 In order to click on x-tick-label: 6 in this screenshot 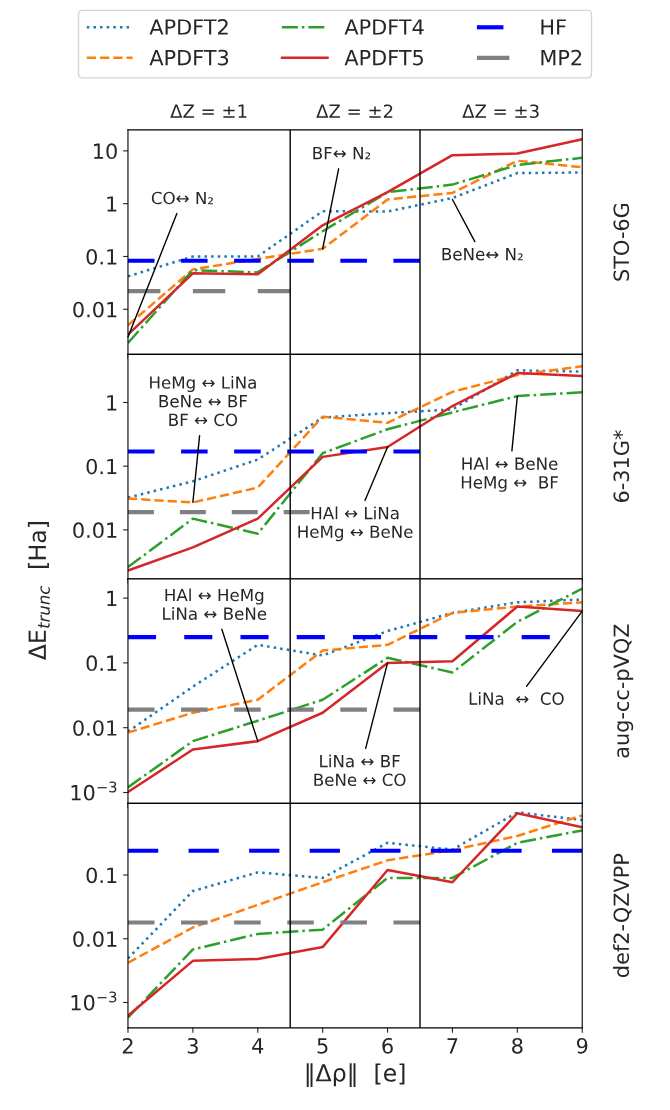, I will do `click(387, 1045)`.